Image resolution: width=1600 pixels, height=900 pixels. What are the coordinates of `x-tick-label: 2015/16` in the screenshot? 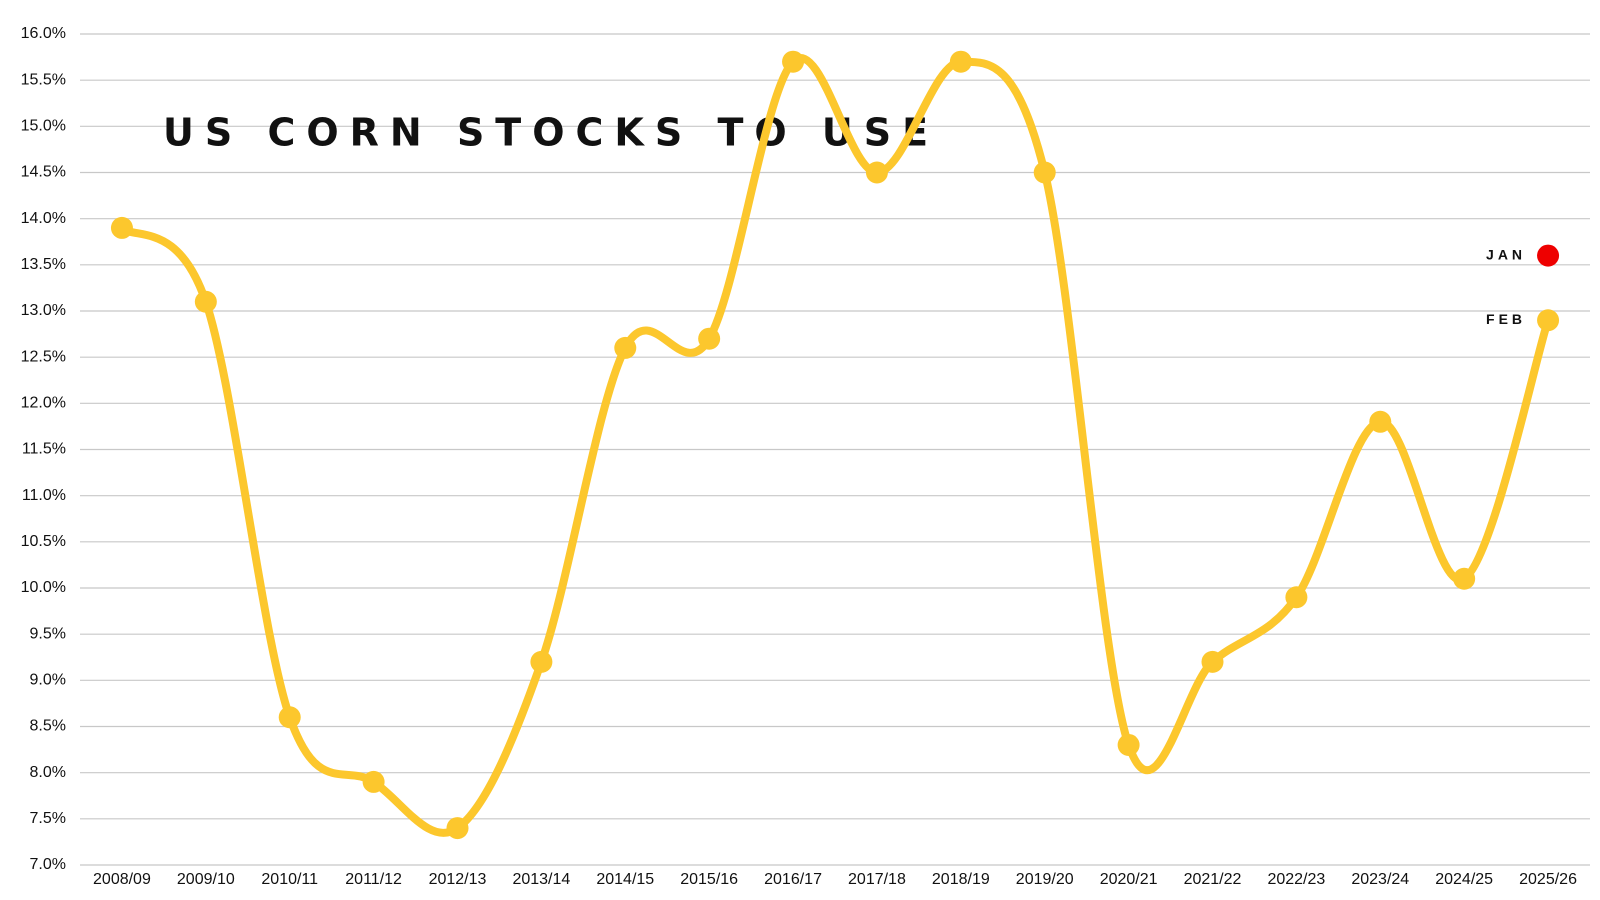 It's located at (709, 879).